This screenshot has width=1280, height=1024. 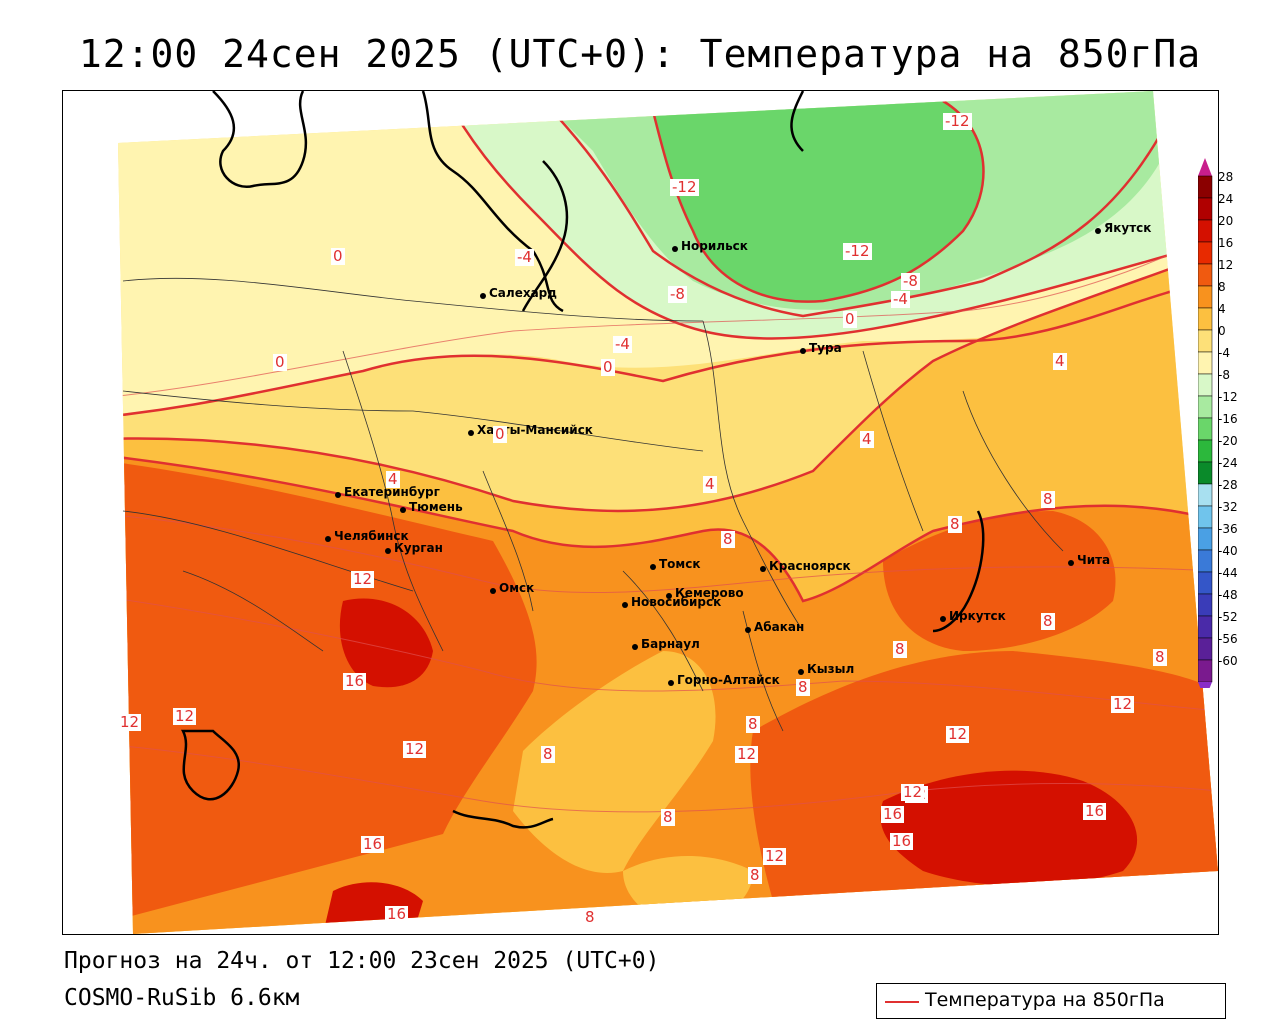 I want to click on contour-value-label: -12, so click(x=684, y=187).